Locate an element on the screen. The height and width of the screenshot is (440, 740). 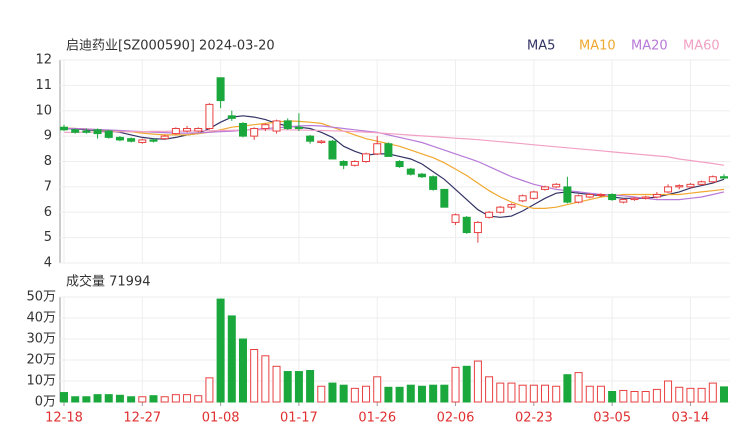
volume-tick-label: 40万 is located at coordinates (41, 318).